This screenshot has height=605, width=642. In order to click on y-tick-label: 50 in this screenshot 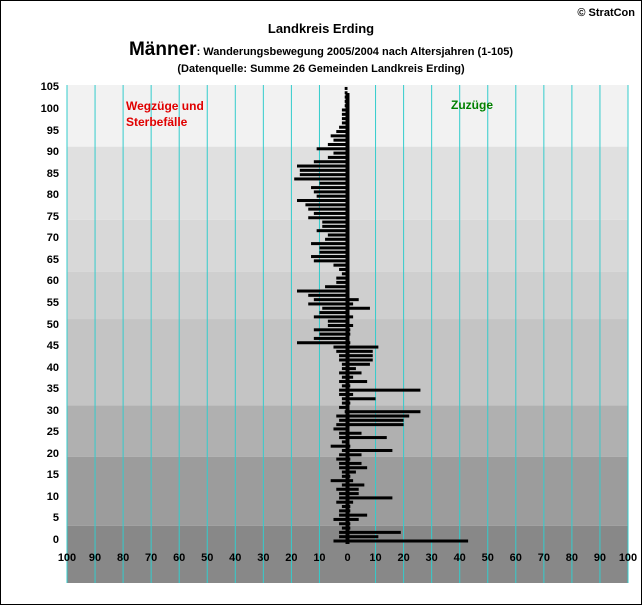, I will do `click(52, 324)`.